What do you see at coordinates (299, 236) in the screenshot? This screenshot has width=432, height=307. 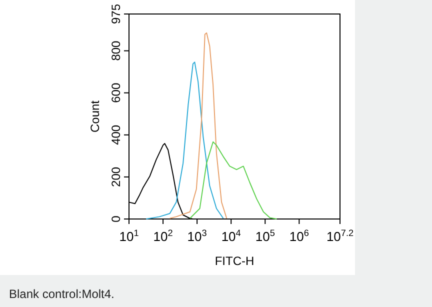 I see `x-tick-label: 10$^{6}$` at bounding box center [299, 236].